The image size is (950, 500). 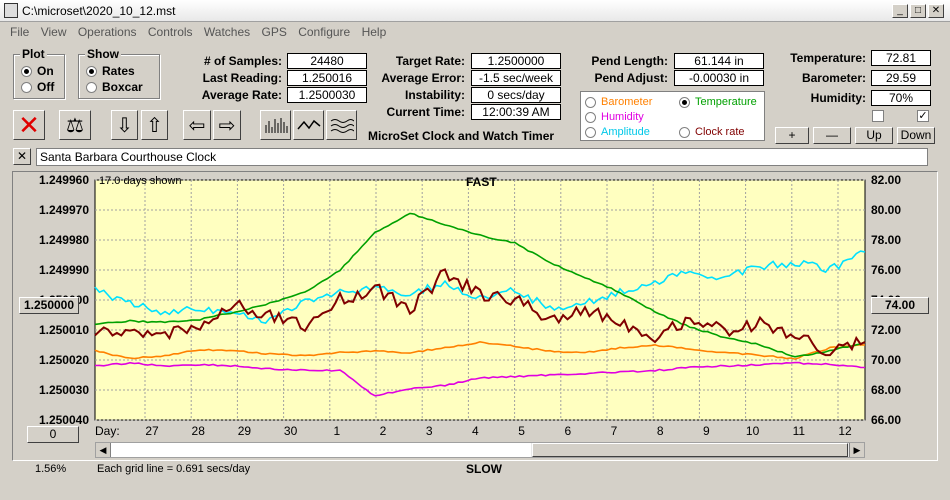 I want to click on humidity-option: Humidity, so click(x=614, y=117).